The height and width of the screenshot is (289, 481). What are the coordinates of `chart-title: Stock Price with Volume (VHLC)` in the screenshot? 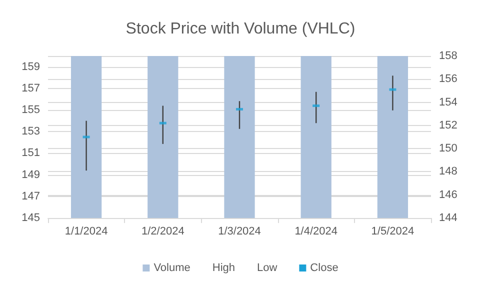 It's located at (241, 29).